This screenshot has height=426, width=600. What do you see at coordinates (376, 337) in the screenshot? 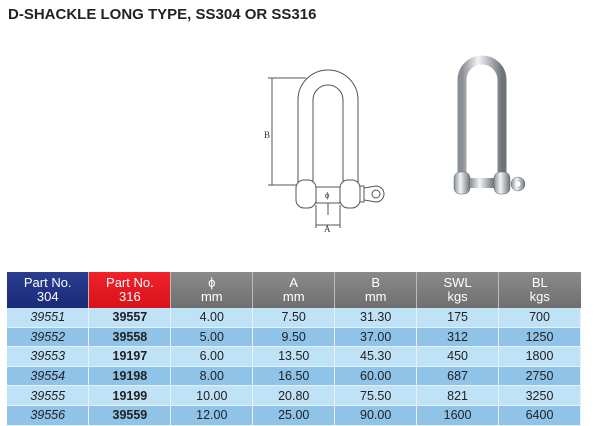
I see `table-cell: 37.00` at bounding box center [376, 337].